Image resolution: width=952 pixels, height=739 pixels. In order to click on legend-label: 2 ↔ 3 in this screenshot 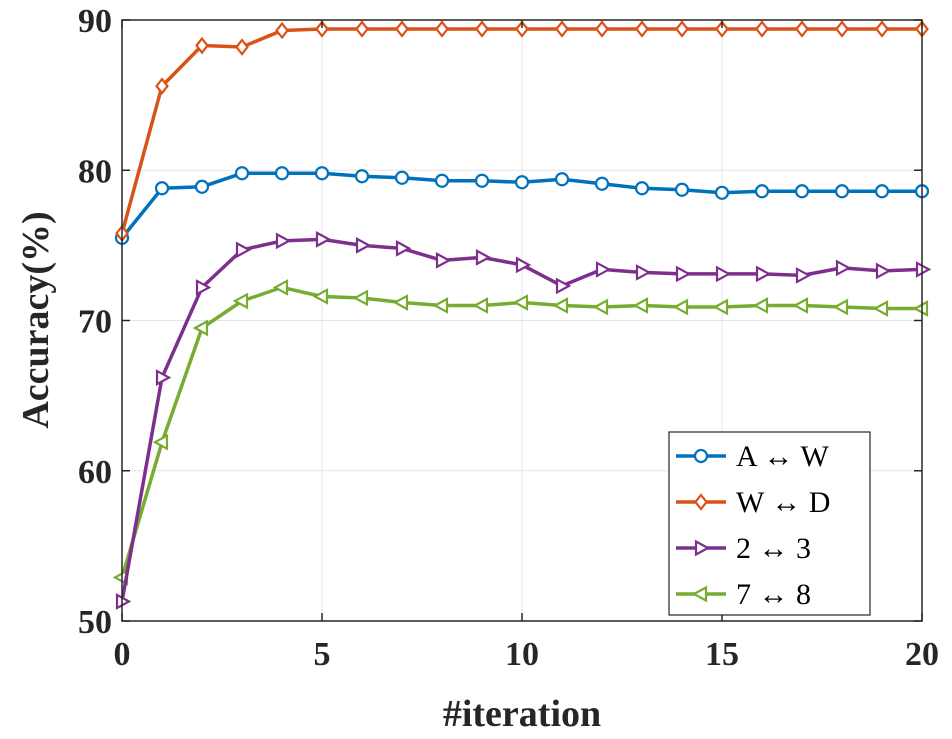, I will do `click(773, 548)`.